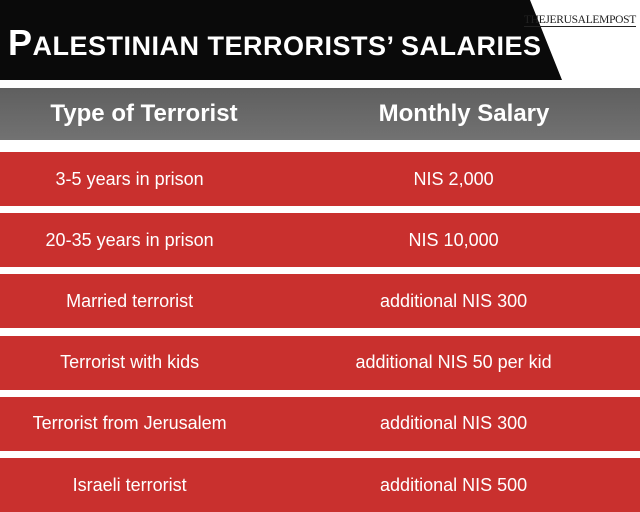  I want to click on banner-shape, so click(281, 40).